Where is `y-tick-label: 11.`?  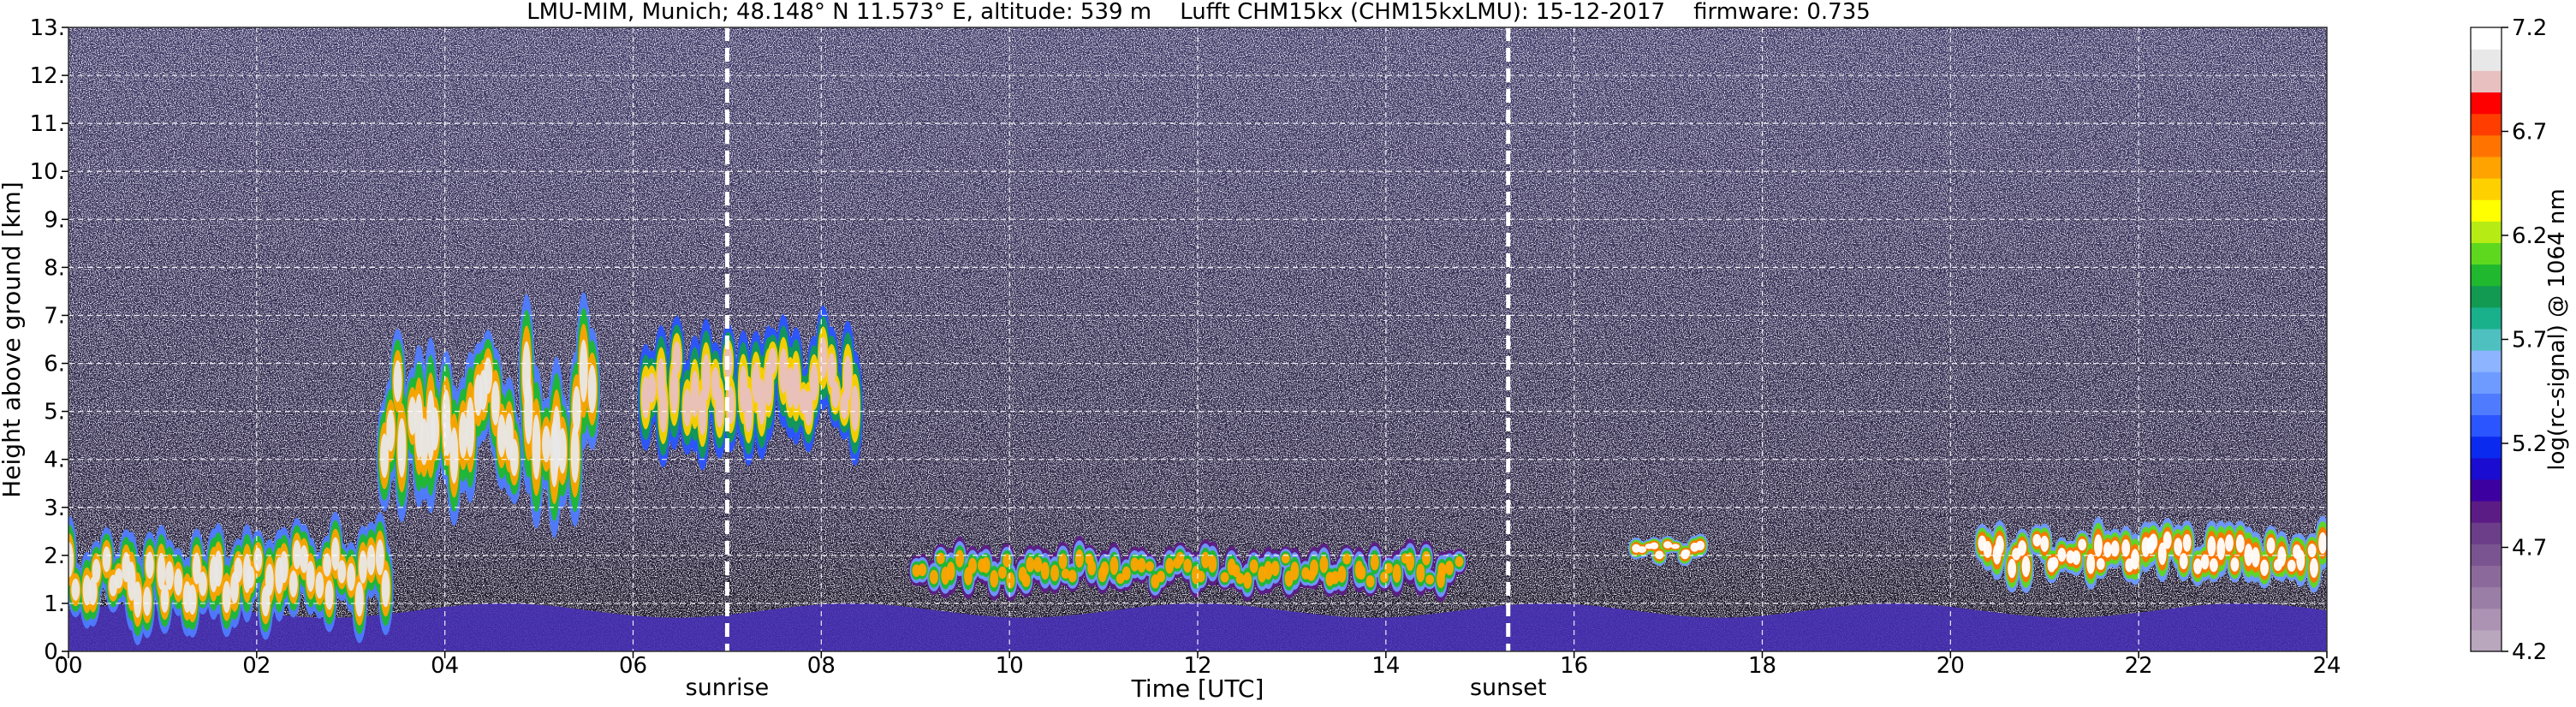
y-tick-label: 11. is located at coordinates (47, 124).